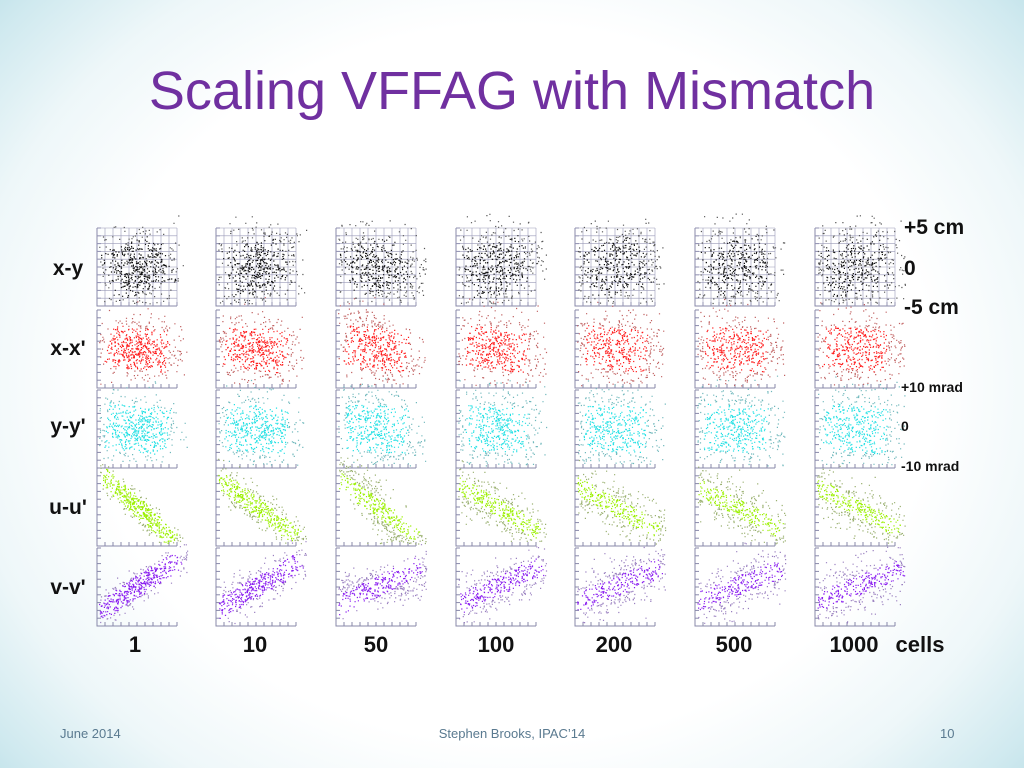 Image resolution: width=1024 pixels, height=768 pixels. I want to click on slide-title: Scaling VFFAG with Mismatch, so click(512, 91).